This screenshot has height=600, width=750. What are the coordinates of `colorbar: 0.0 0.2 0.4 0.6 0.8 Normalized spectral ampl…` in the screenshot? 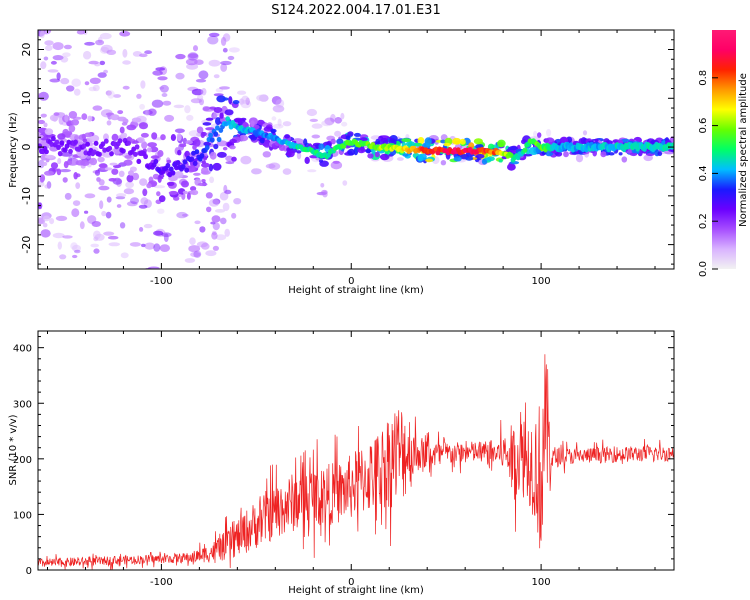 It's located at (723, 153).